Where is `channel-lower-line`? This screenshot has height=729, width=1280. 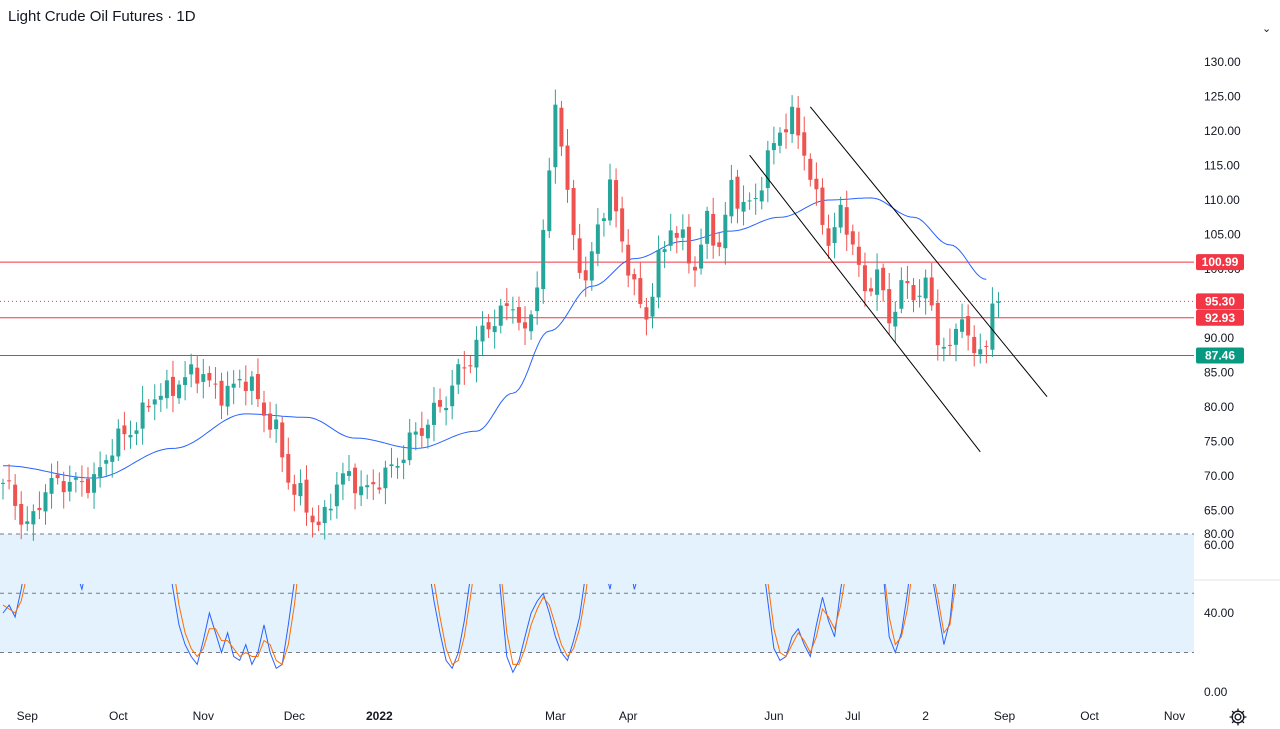 channel-lower-line is located at coordinates (865, 303).